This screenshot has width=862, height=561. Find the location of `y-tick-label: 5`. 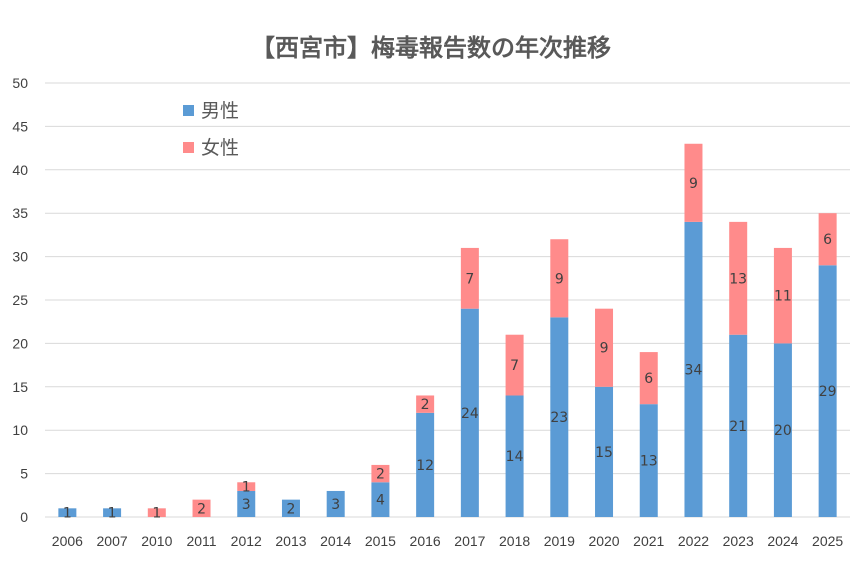

y-tick-label: 5 is located at coordinates (24, 474).